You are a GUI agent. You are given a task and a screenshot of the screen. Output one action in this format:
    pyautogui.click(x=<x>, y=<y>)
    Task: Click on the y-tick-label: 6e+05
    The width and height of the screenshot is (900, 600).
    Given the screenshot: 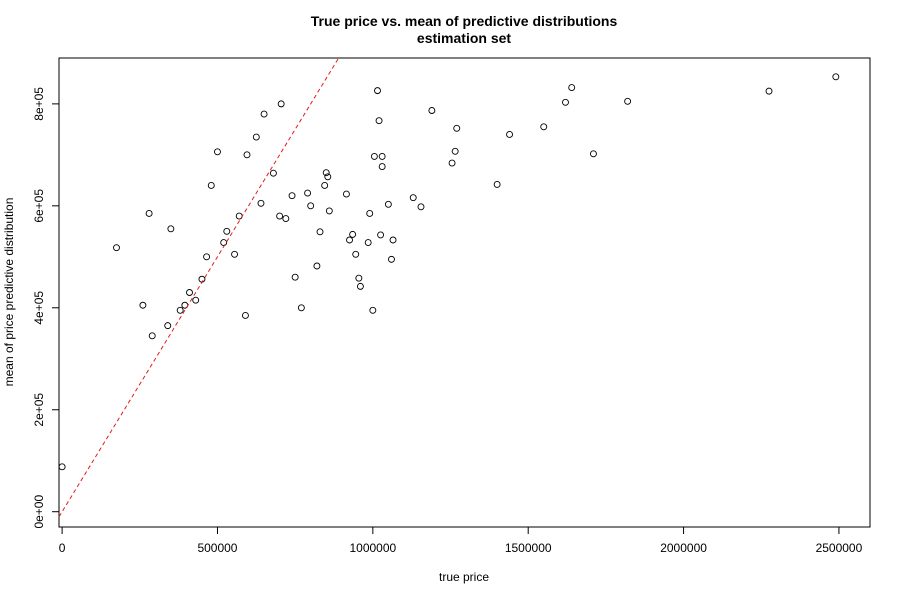 What is the action you would take?
    pyautogui.click(x=39, y=206)
    